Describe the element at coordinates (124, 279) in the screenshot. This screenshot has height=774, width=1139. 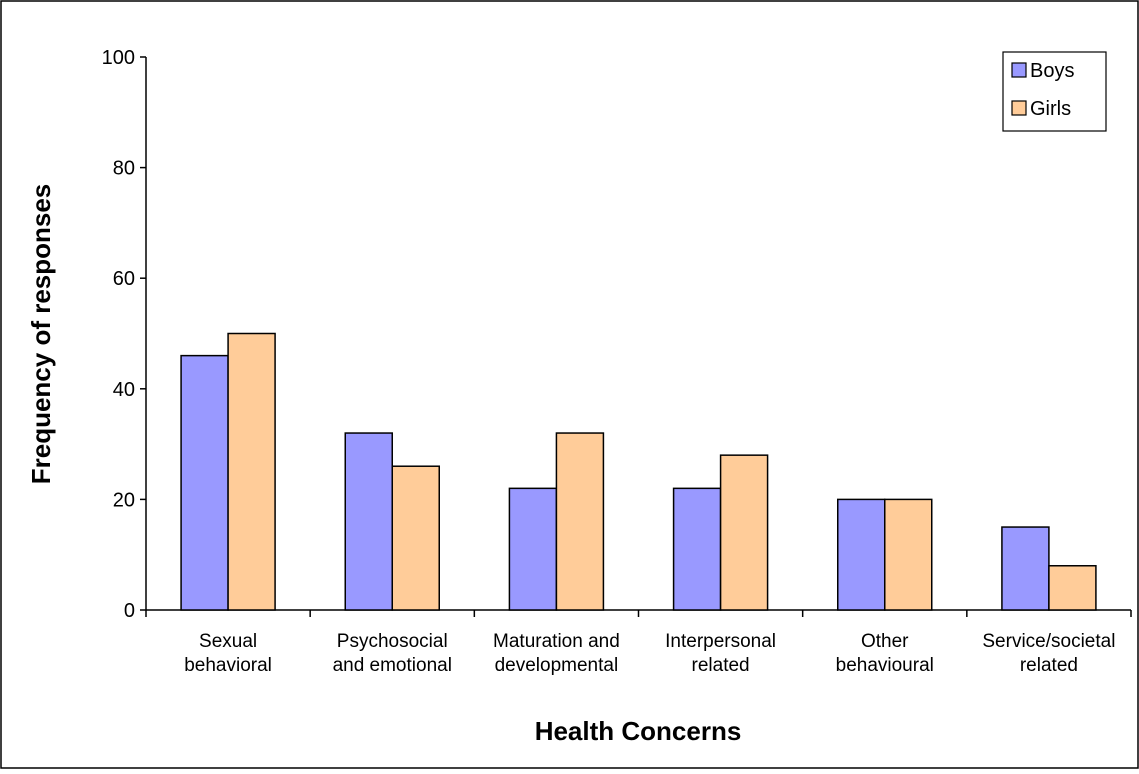
I see `y-tick-label: 60` at that location.